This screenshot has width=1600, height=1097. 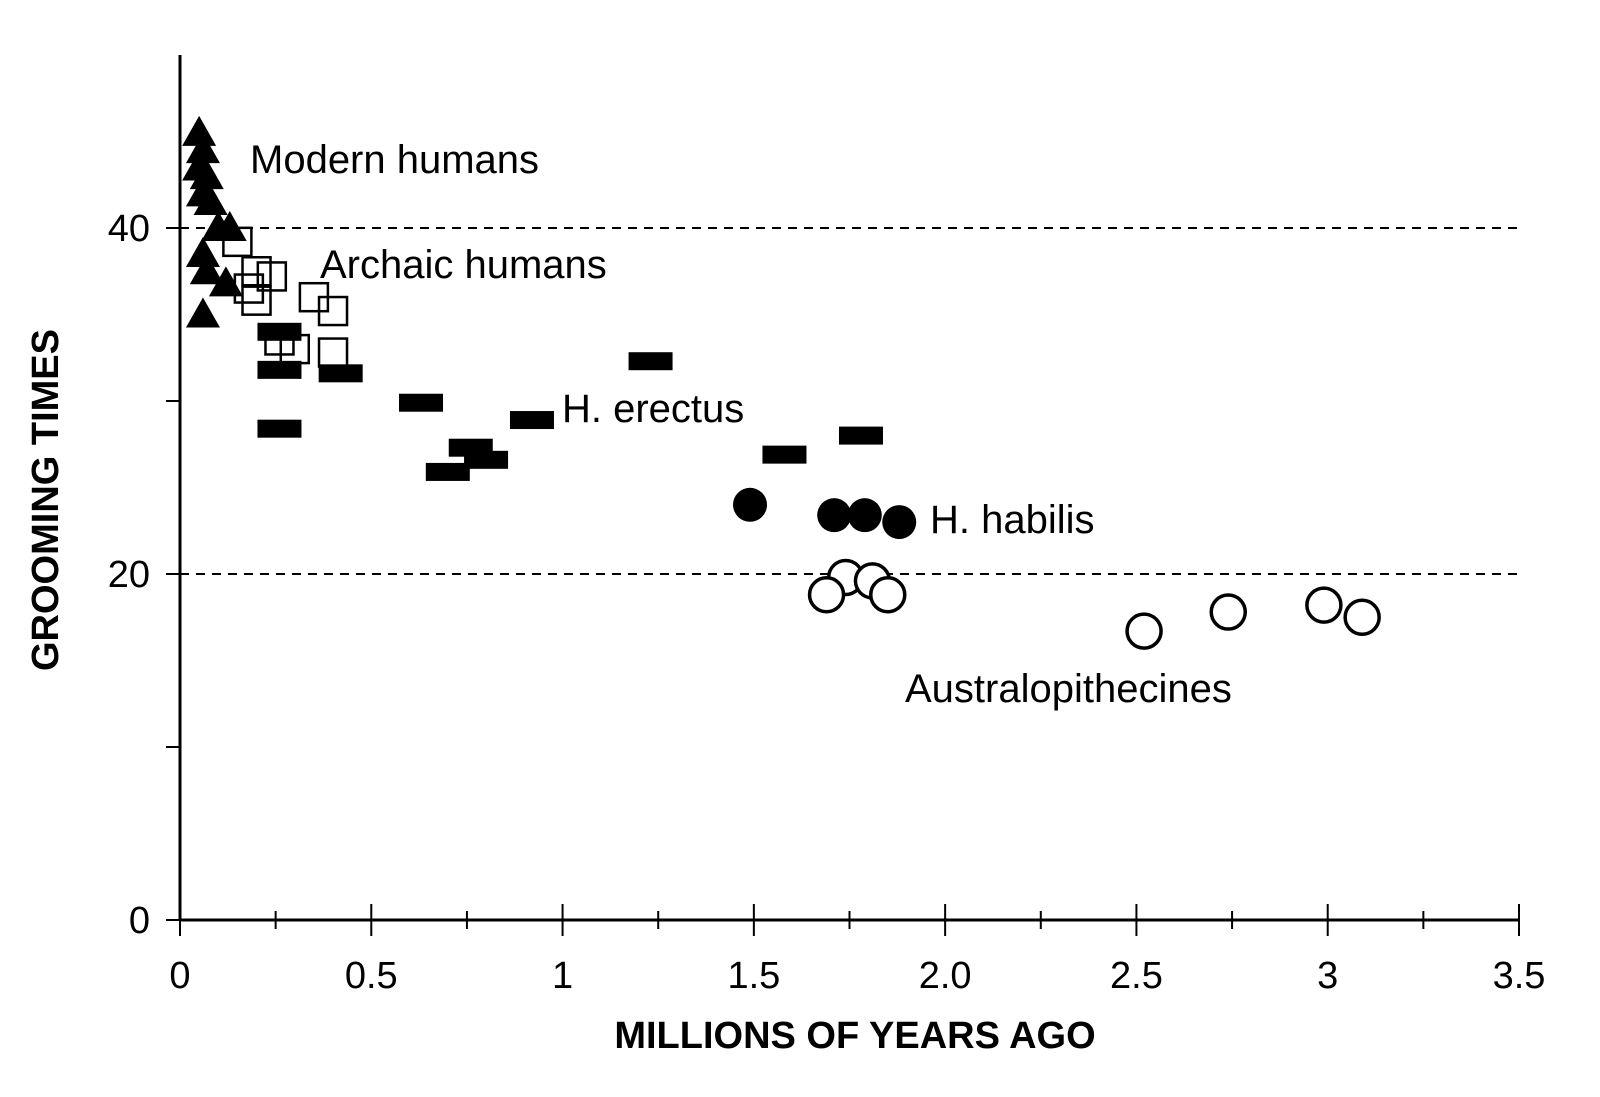 I want to click on y-axis-title: GROOMING TIMES, so click(x=46, y=500).